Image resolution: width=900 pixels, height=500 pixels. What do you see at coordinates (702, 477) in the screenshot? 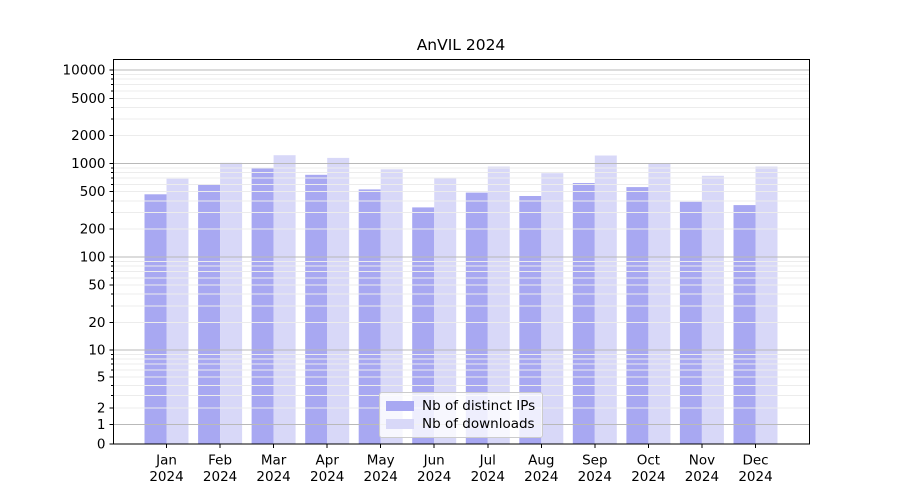
I see `x-tick-year-nov: 2024` at bounding box center [702, 477].